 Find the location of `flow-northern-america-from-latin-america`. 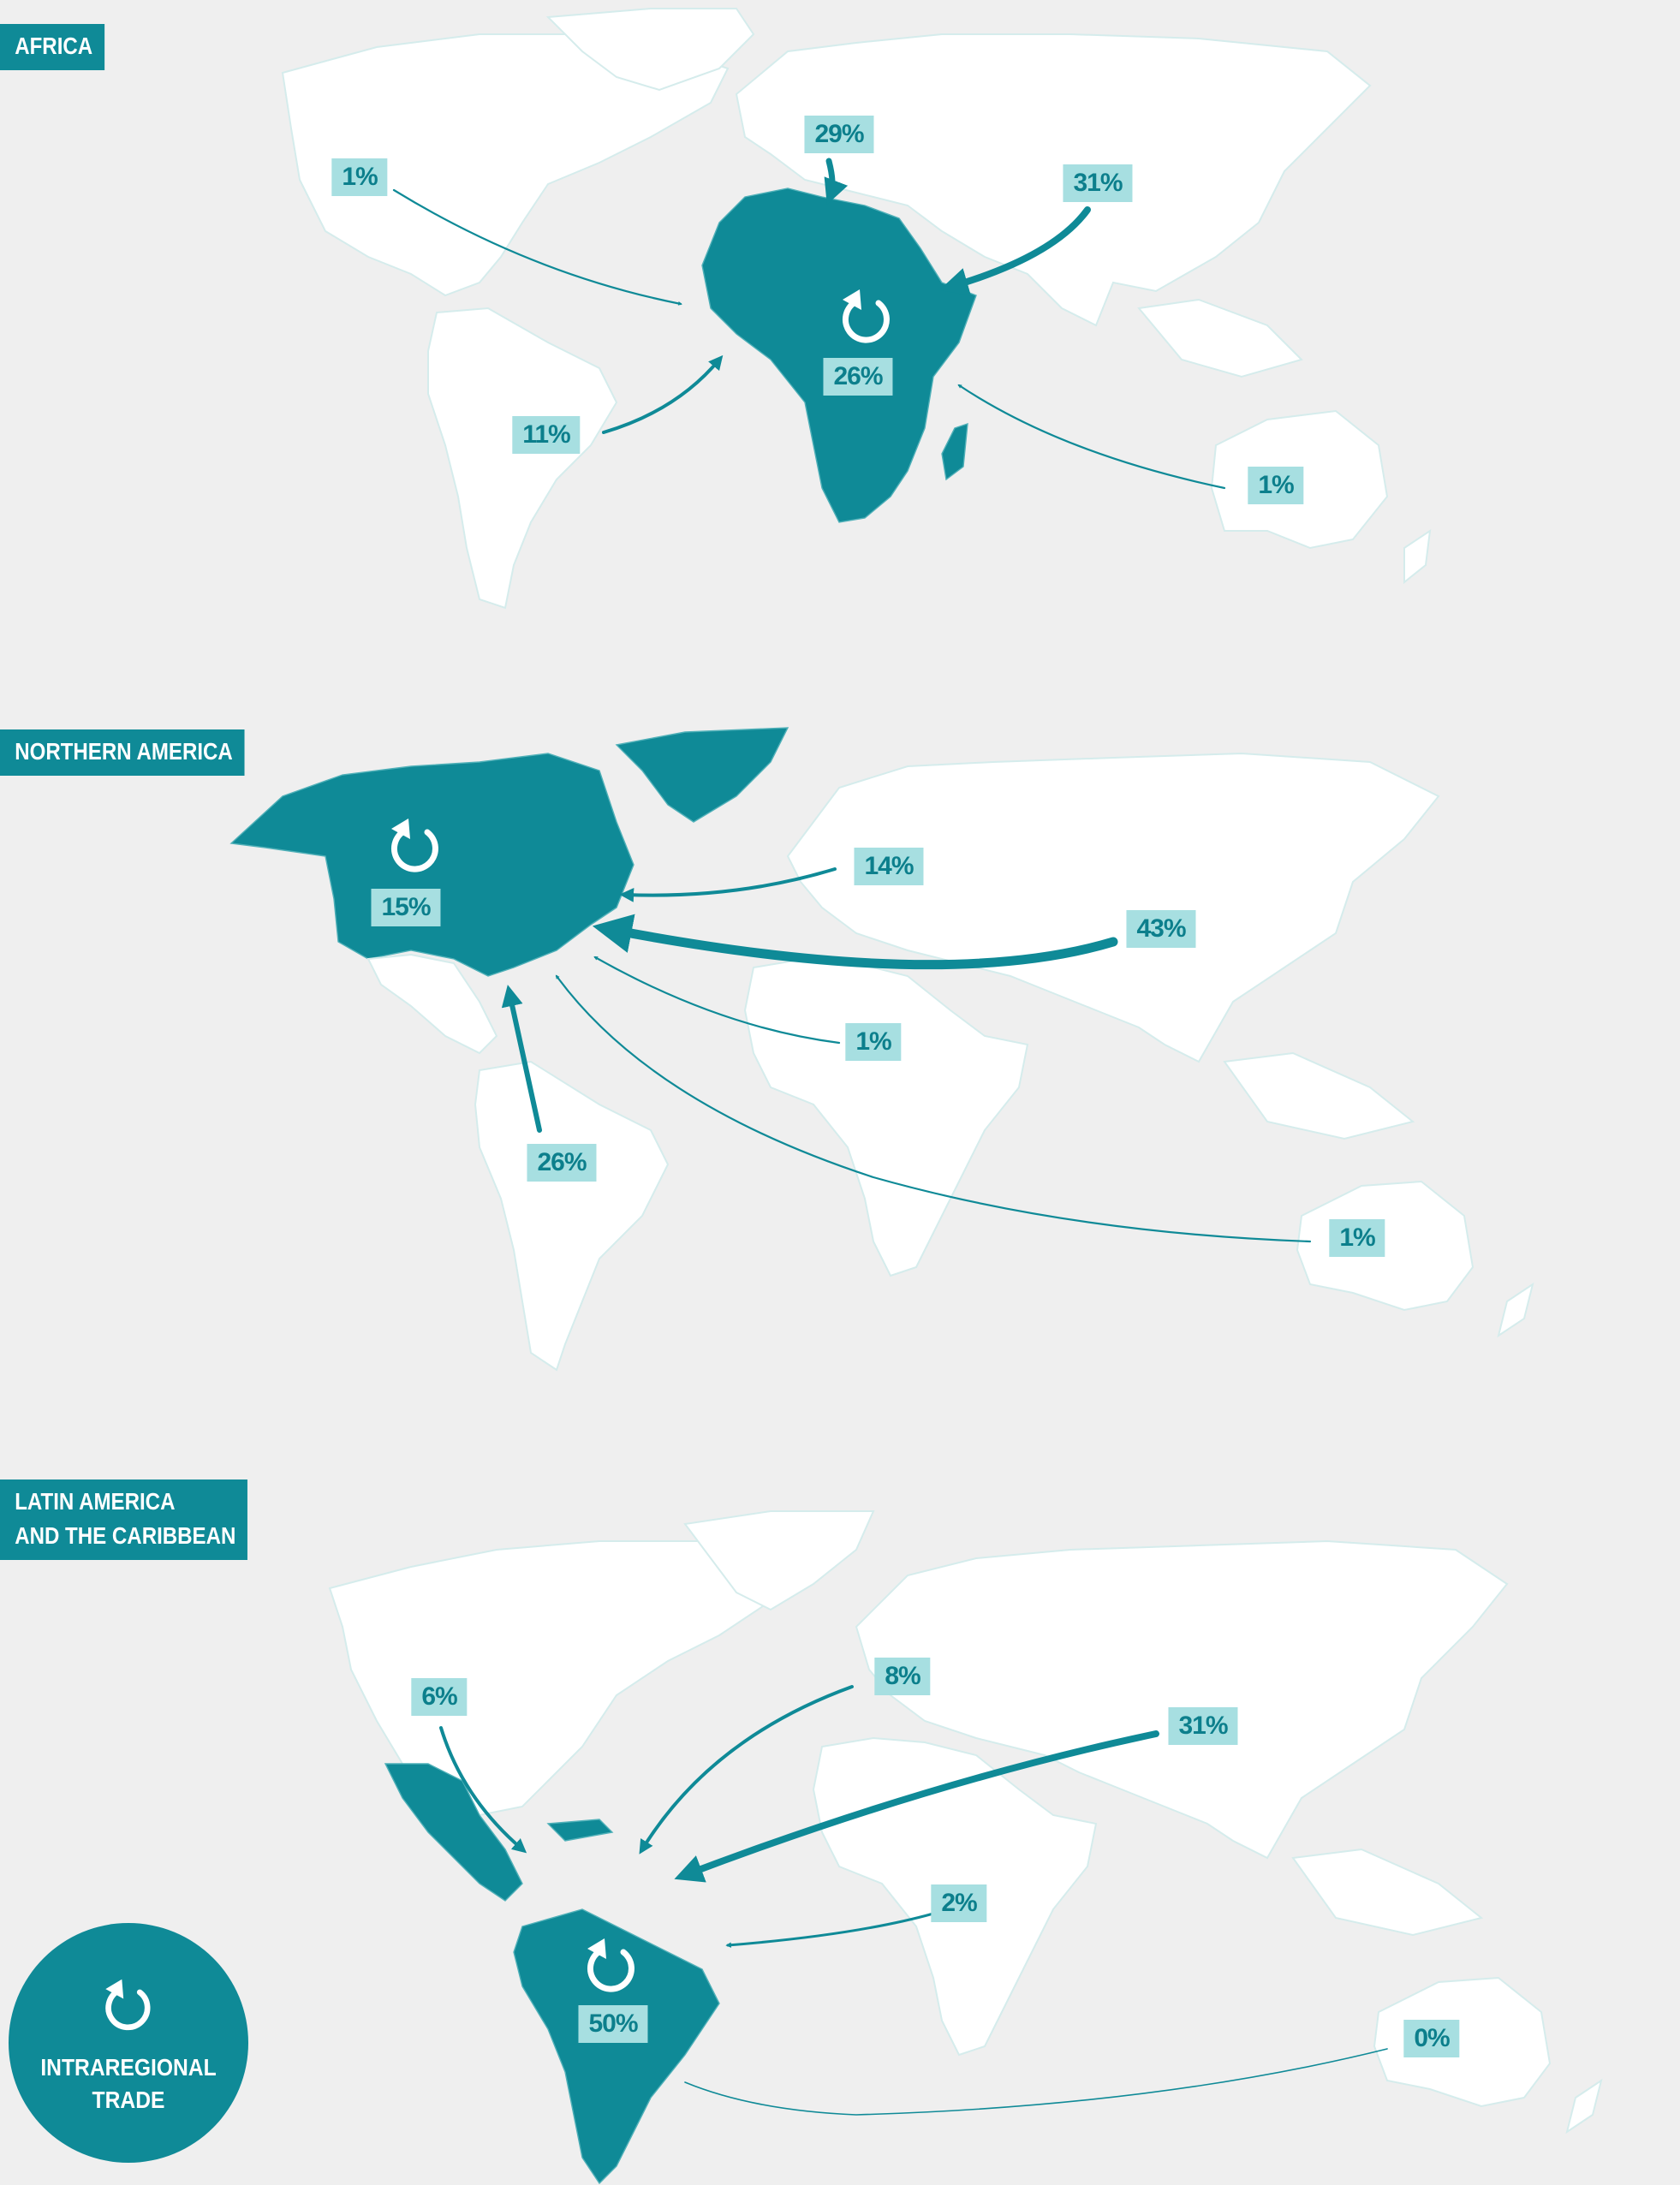

flow-northern-america-from-latin-america is located at coordinates (521, 1059).